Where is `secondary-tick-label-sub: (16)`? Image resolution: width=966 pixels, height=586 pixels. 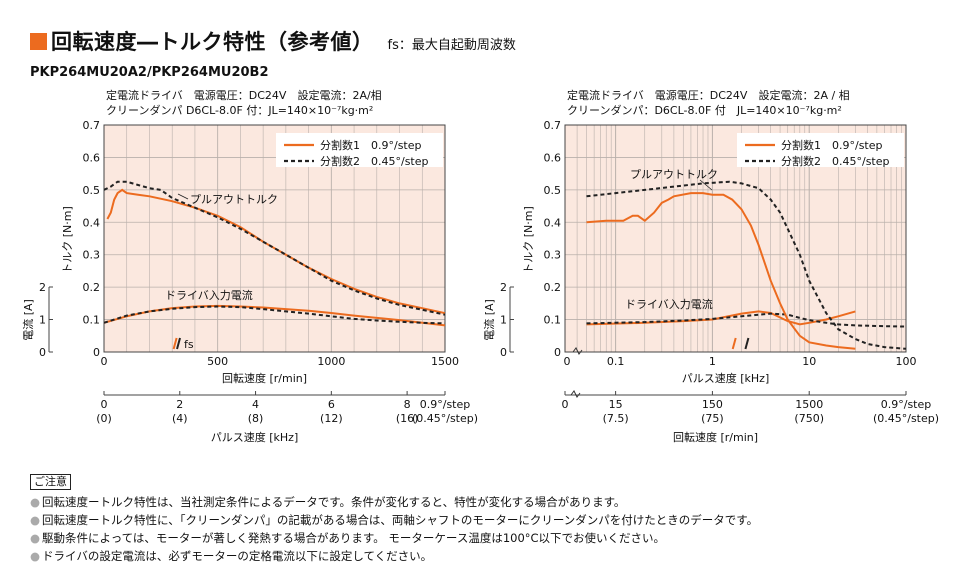
secondary-tick-label-sub: (16) is located at coordinates (407, 418).